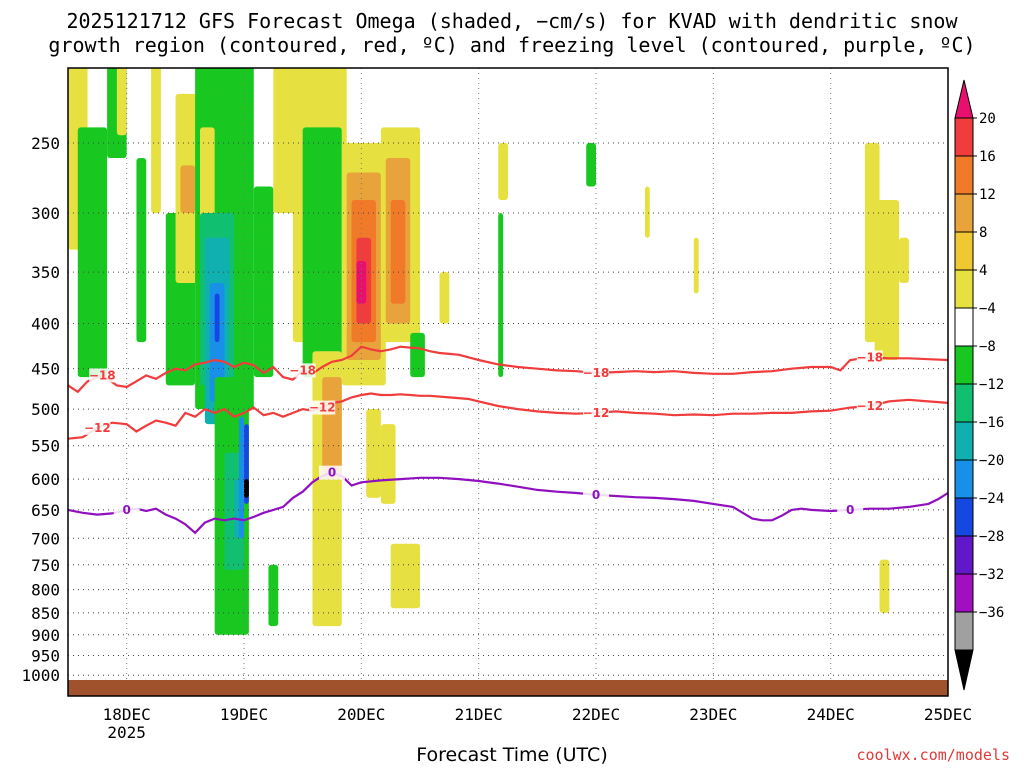 The width and height of the screenshot is (1024, 768). I want to click on colorbar-label: −32, so click(991, 575).